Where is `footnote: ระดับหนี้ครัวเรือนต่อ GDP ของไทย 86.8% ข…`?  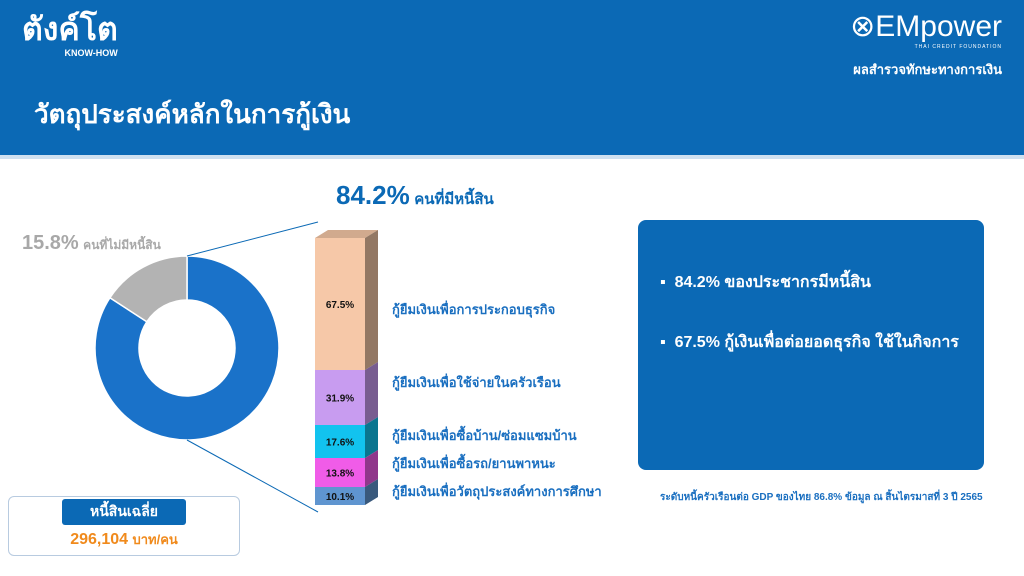
footnote: ระดับหนี้ครัวเรือนต่อ GDP ของไทย 86.8% ข… is located at coordinates (821, 497).